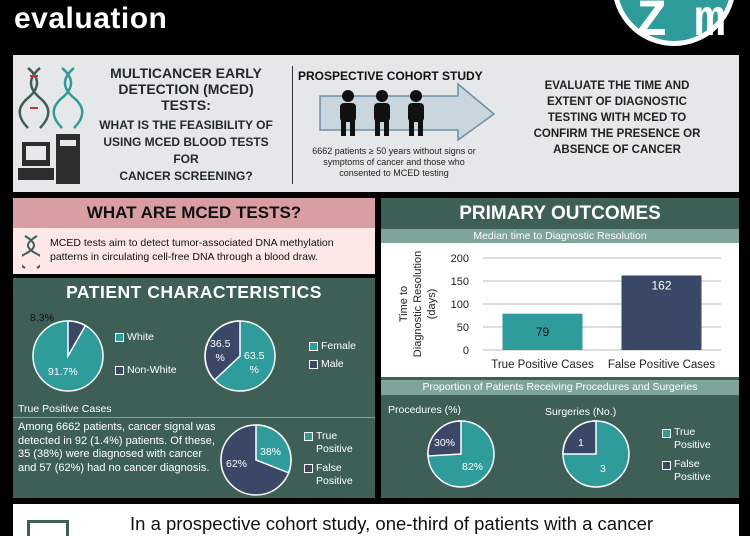 The height and width of the screenshot is (536, 750). What do you see at coordinates (560, 213) in the screenshot?
I see `primary-outcomes-title: PRIMARY OUTCOMES` at bounding box center [560, 213].